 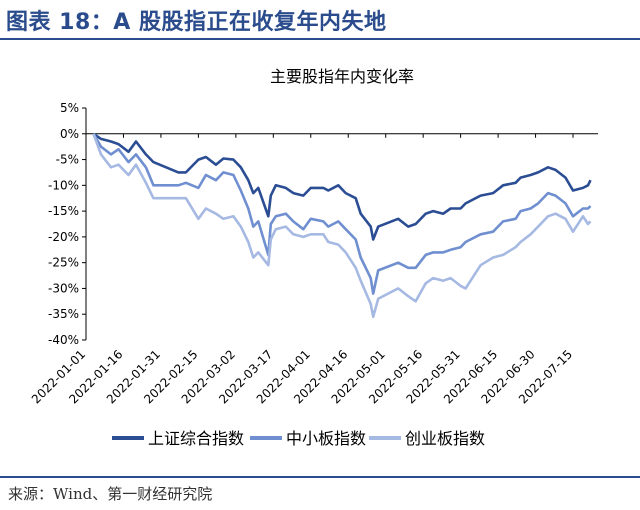 I want to click on legend-label-3: 创业板指数, so click(x=445, y=438).